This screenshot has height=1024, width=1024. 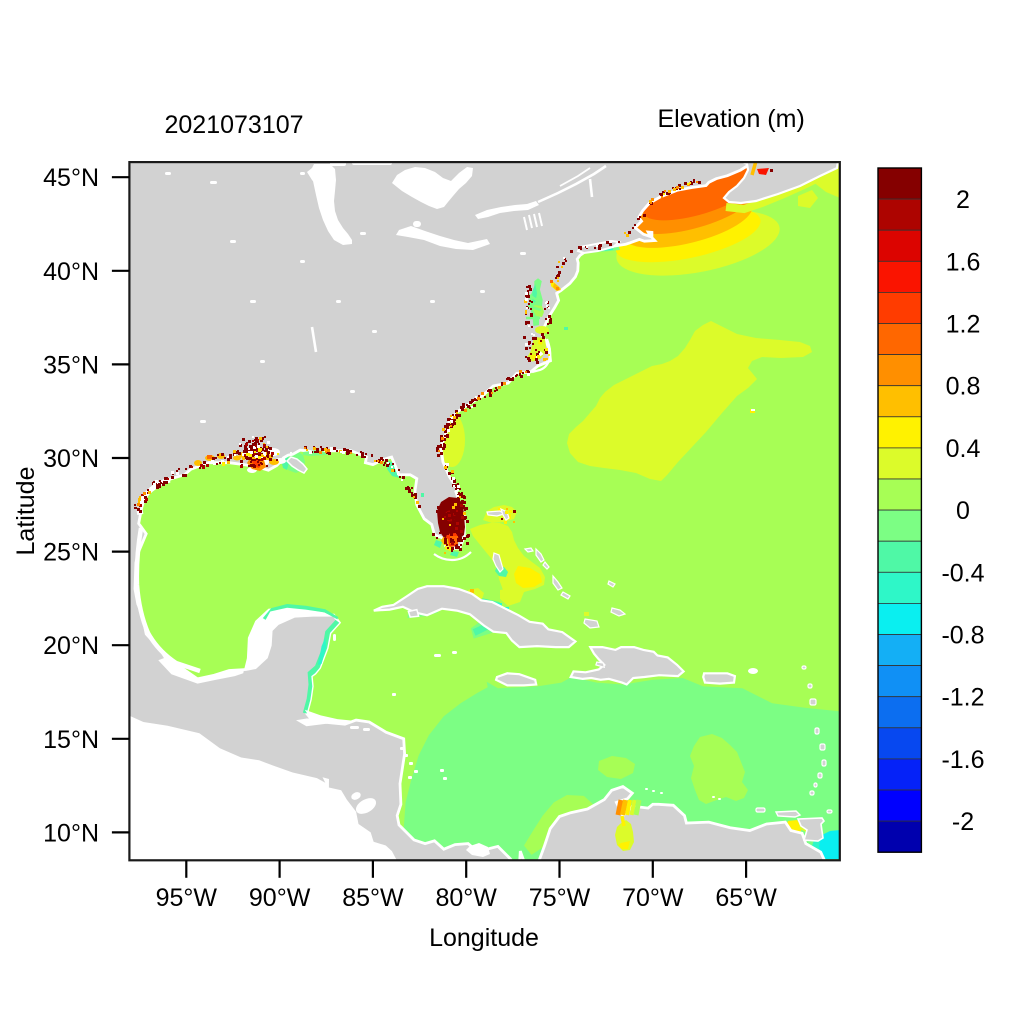 What do you see at coordinates (963, 822) in the screenshot?
I see `svg-text: -2` at bounding box center [963, 822].